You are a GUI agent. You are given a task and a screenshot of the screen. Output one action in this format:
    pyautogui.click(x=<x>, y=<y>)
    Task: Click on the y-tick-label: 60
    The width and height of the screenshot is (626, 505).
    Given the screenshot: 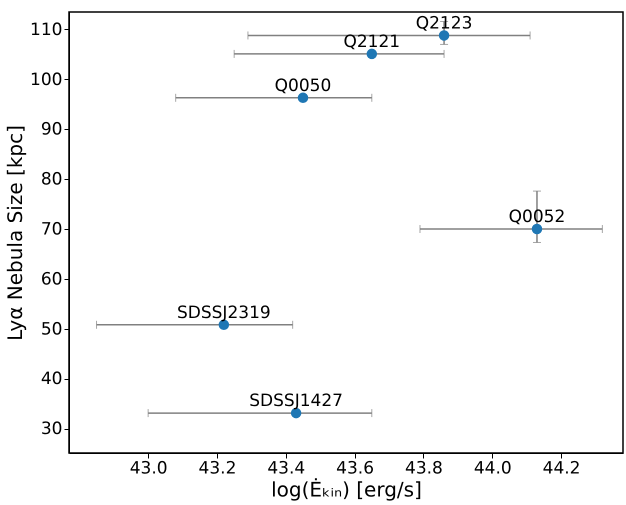 What is the action you would take?
    pyautogui.click(x=51, y=279)
    